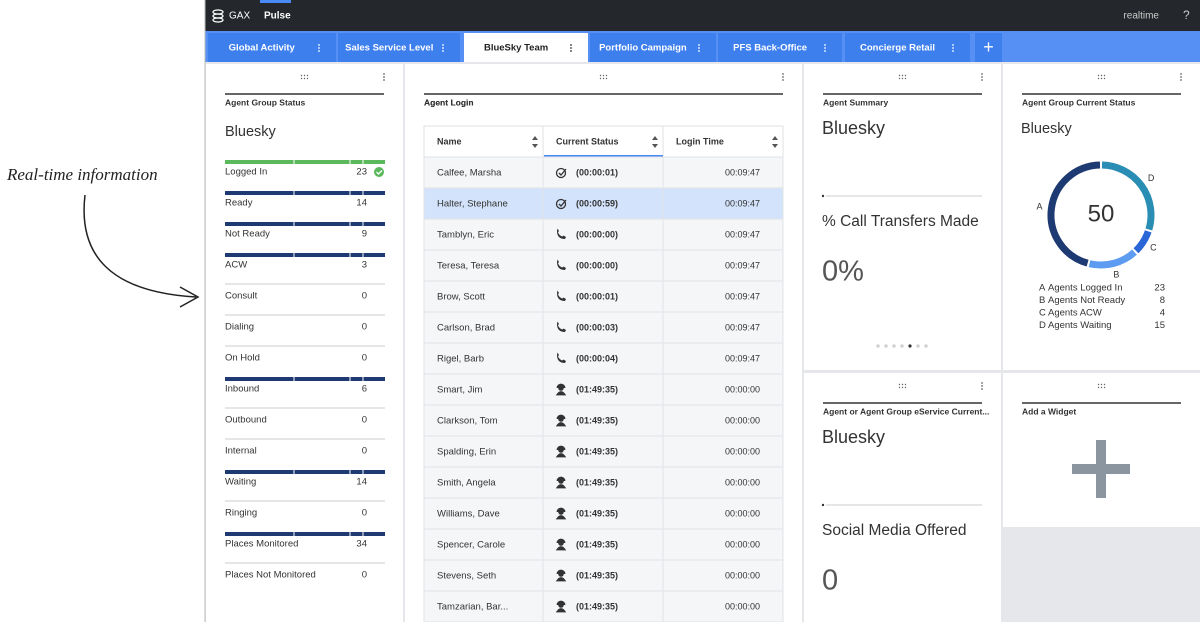 This screenshot has height=622, width=1200. What do you see at coordinates (389, 48) in the screenshot?
I see `tab-label: Sales Service Level` at bounding box center [389, 48].